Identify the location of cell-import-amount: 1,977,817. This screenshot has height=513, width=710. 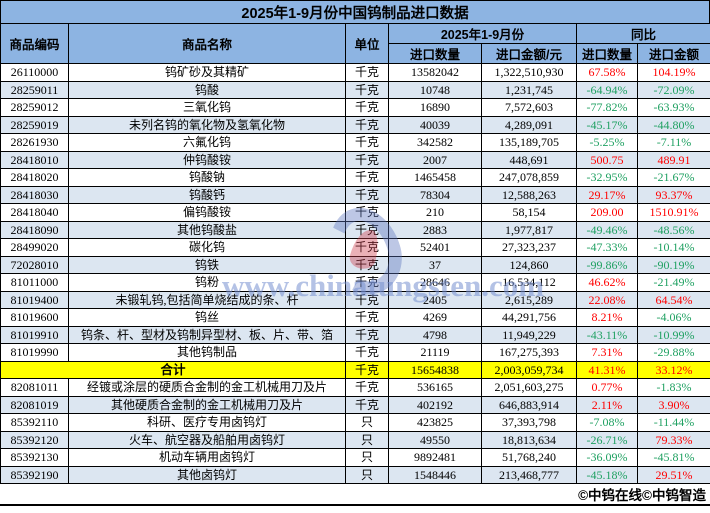
(529, 229).